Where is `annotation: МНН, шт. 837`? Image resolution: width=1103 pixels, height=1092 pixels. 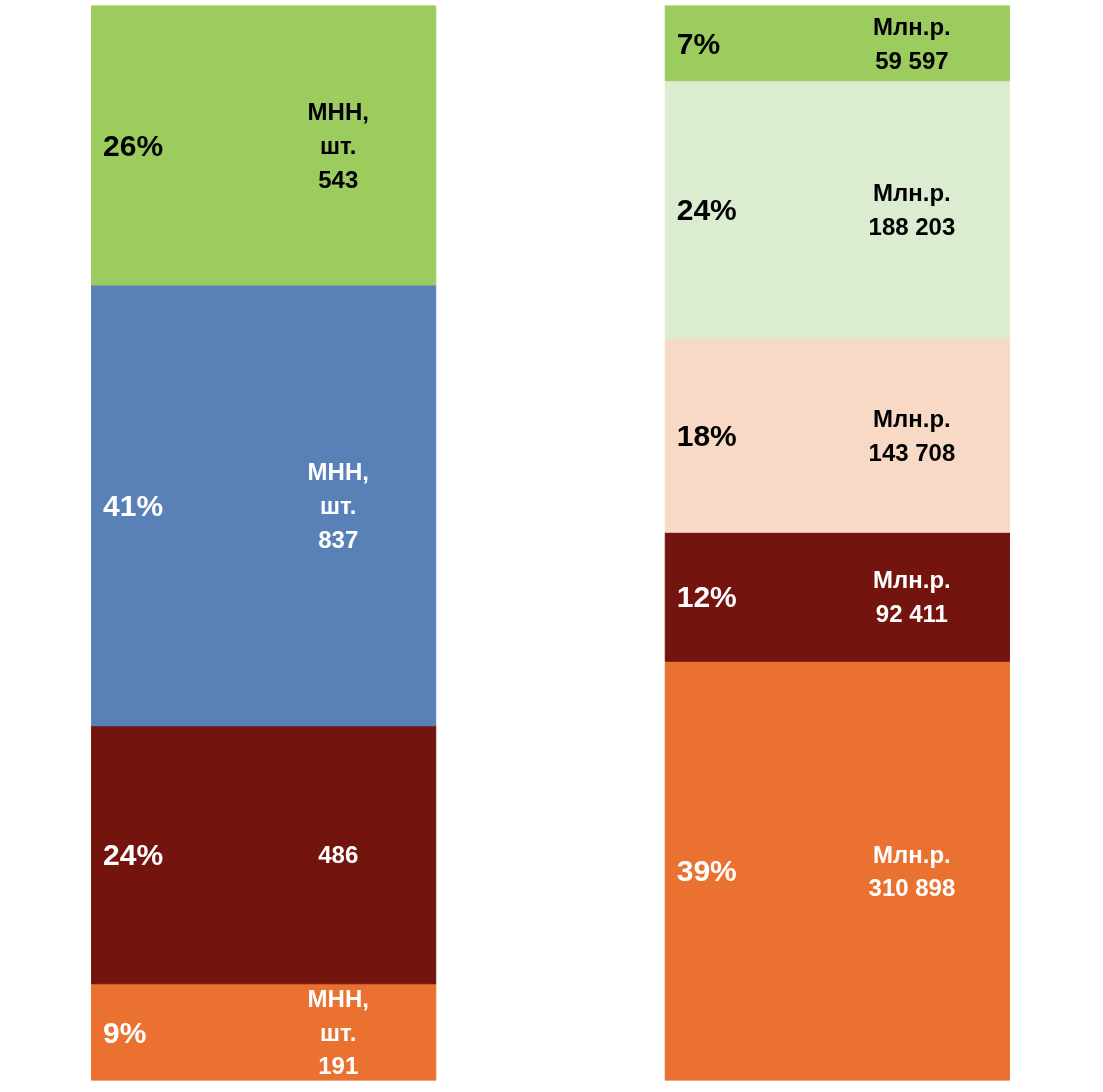
annotation: МНН, шт. 837 is located at coordinates (338, 505).